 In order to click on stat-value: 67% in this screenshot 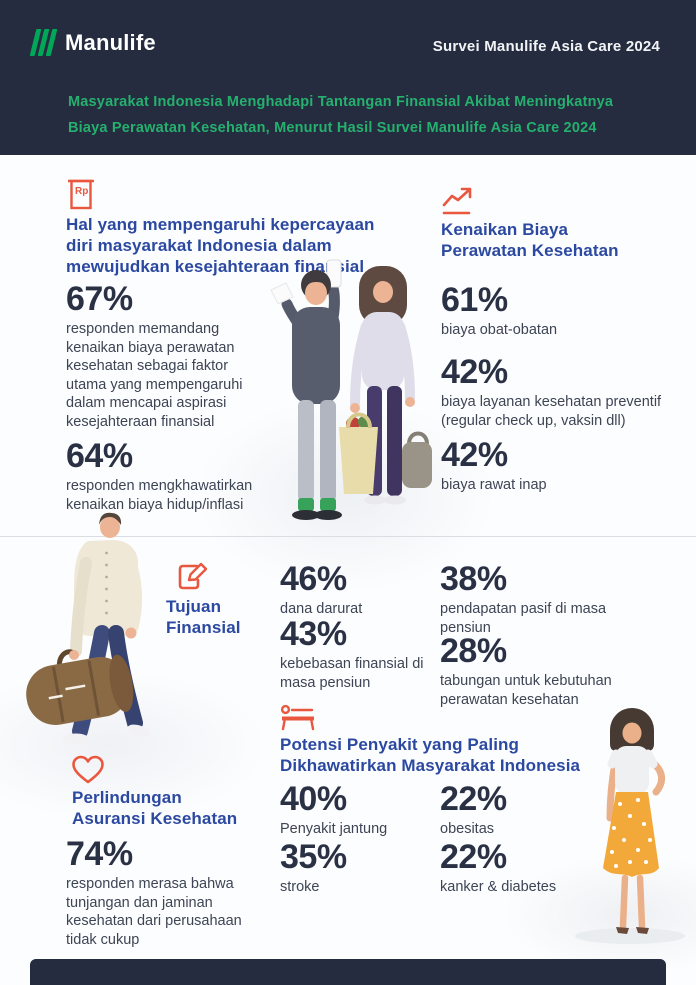, I will do `click(99, 299)`.